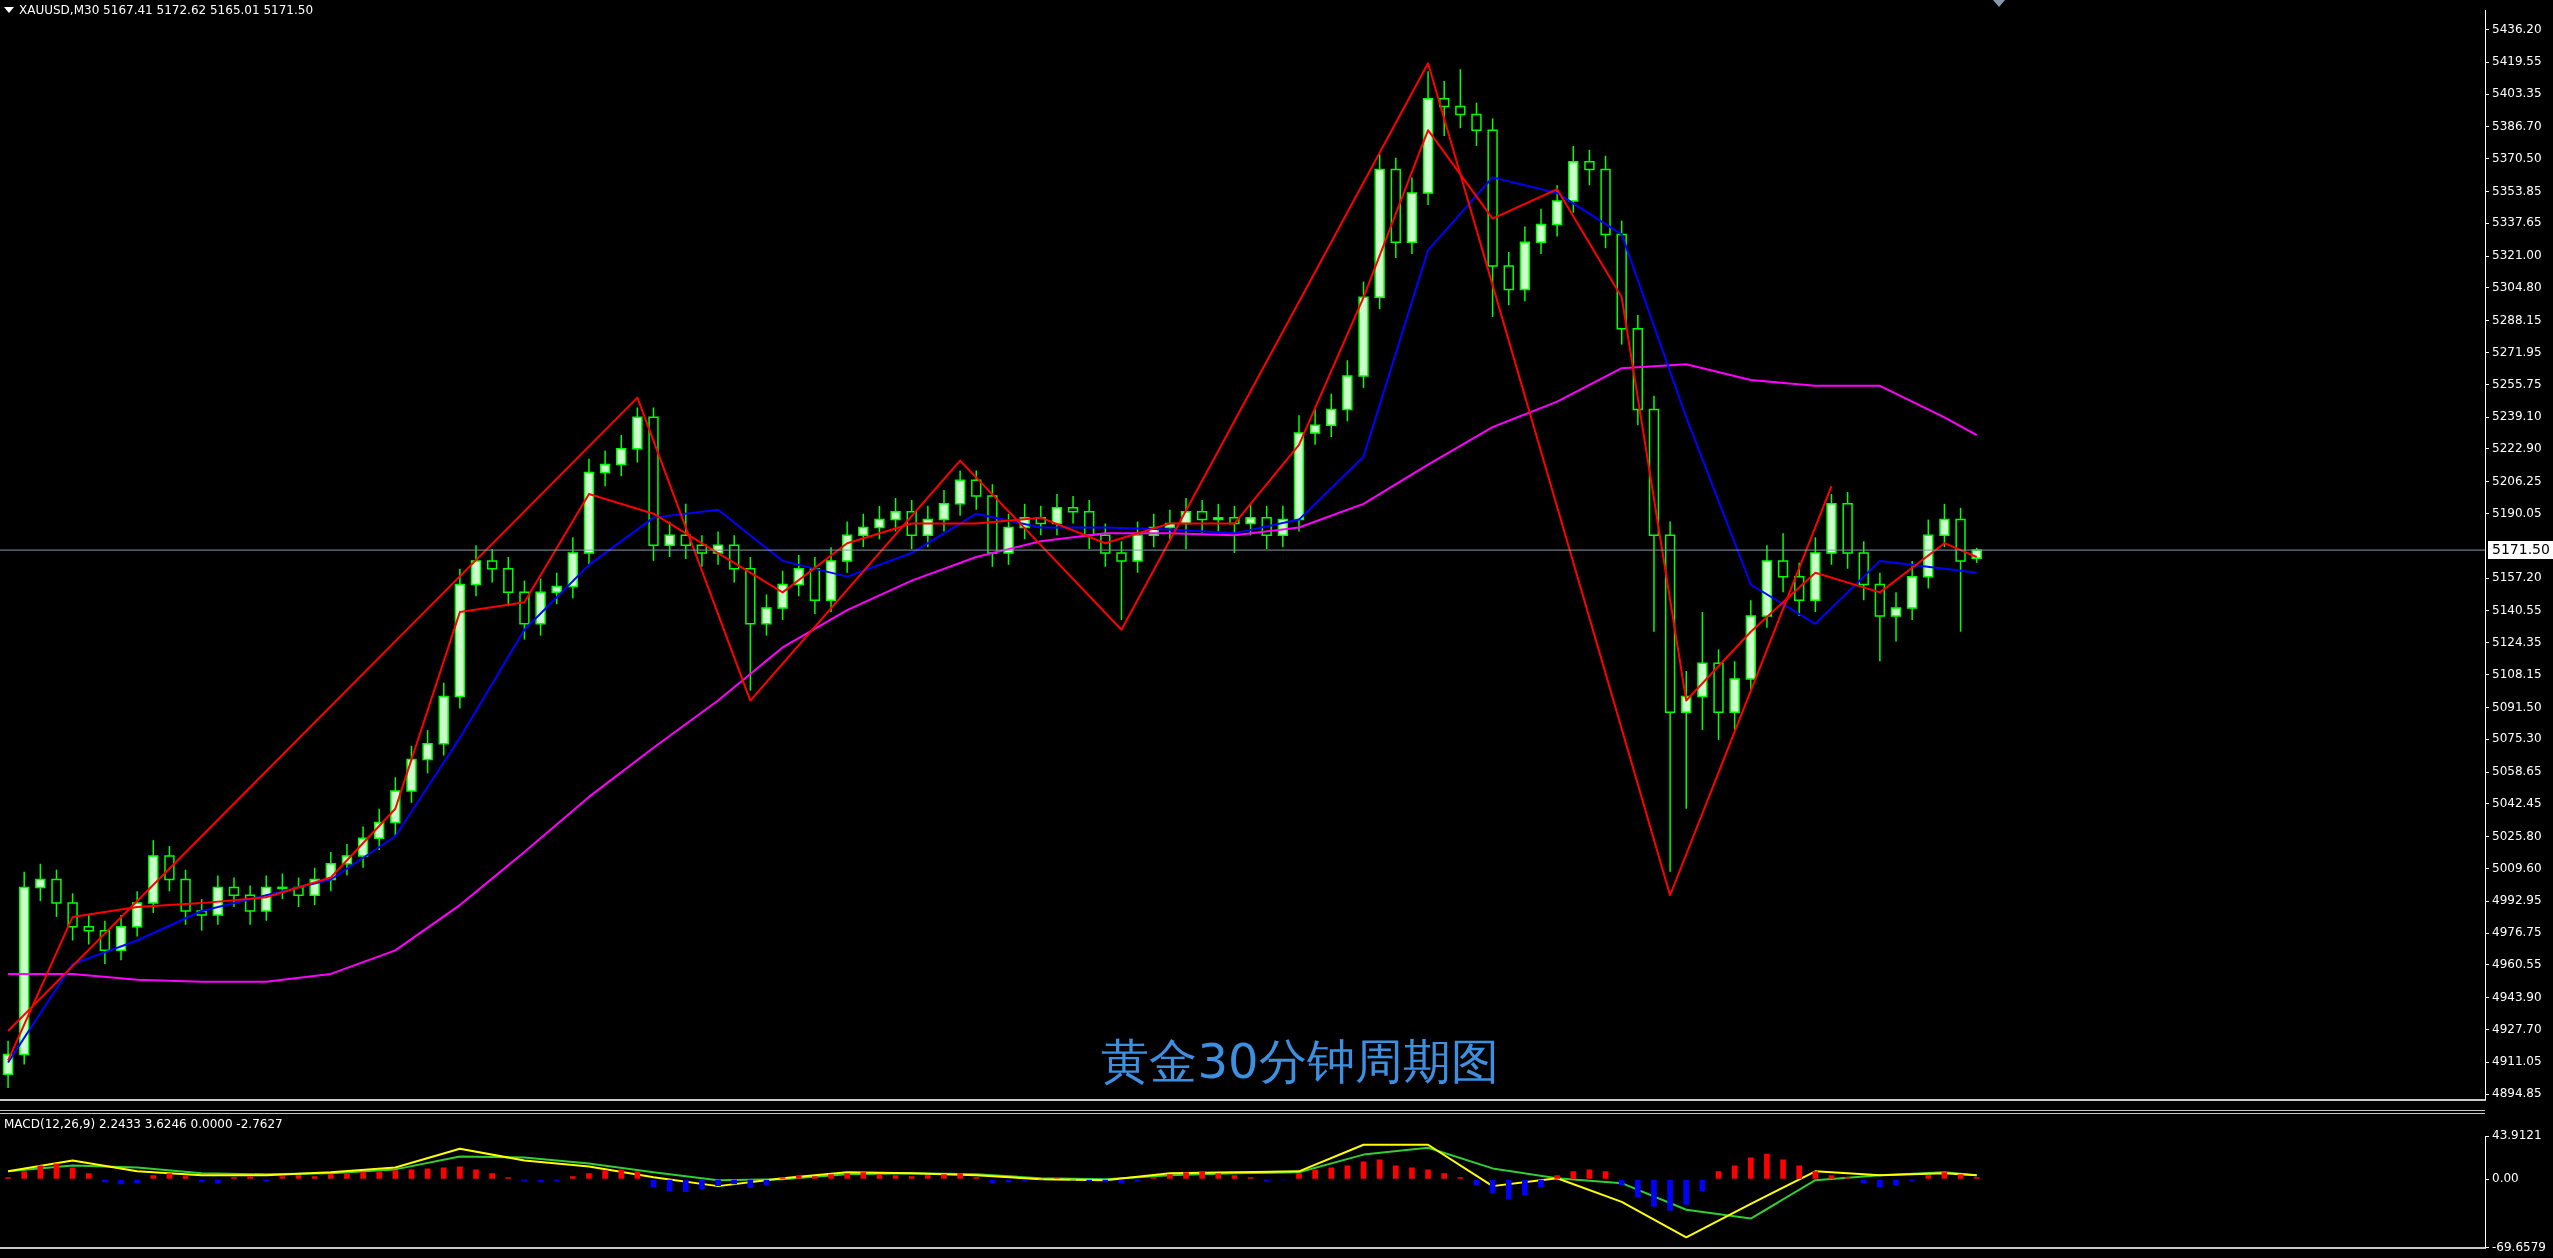 The height and width of the screenshot is (1258, 2553). I want to click on y-tick-label: 5190.05, so click(2517, 512).